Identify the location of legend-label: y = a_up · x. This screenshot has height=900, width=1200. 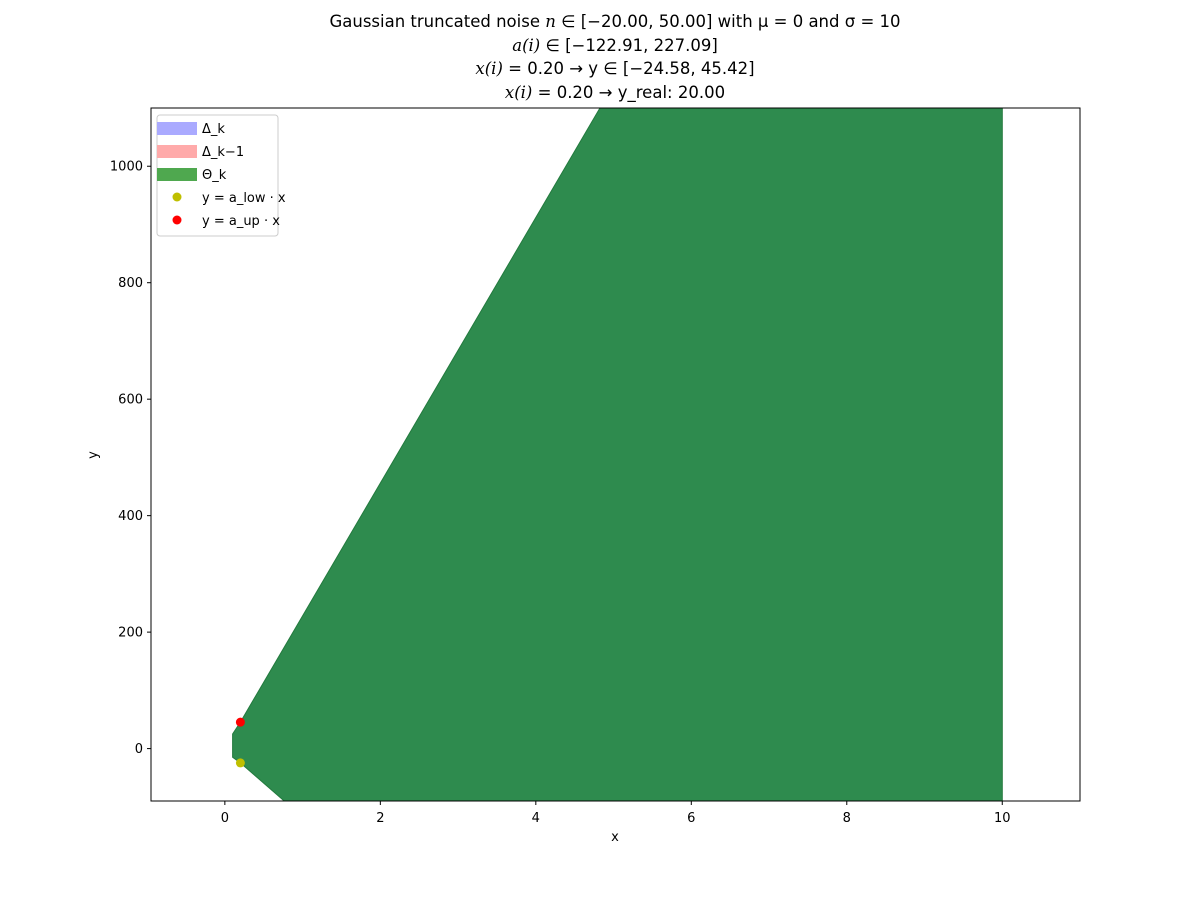
(241, 221).